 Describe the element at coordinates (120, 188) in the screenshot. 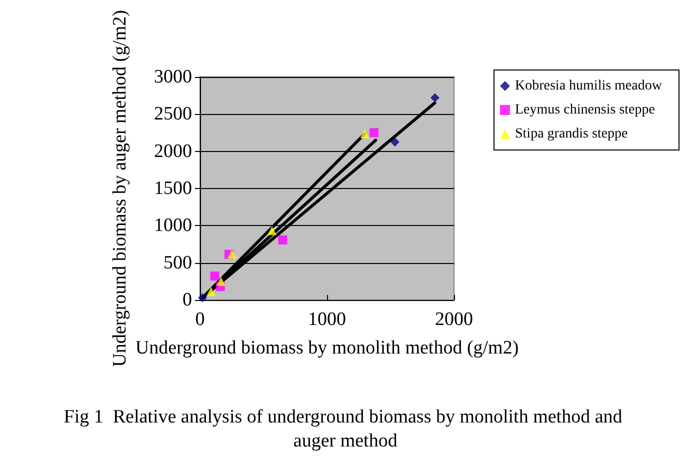

I see `y-axis-title: Underground biomass by auger method (g/m2)` at that location.